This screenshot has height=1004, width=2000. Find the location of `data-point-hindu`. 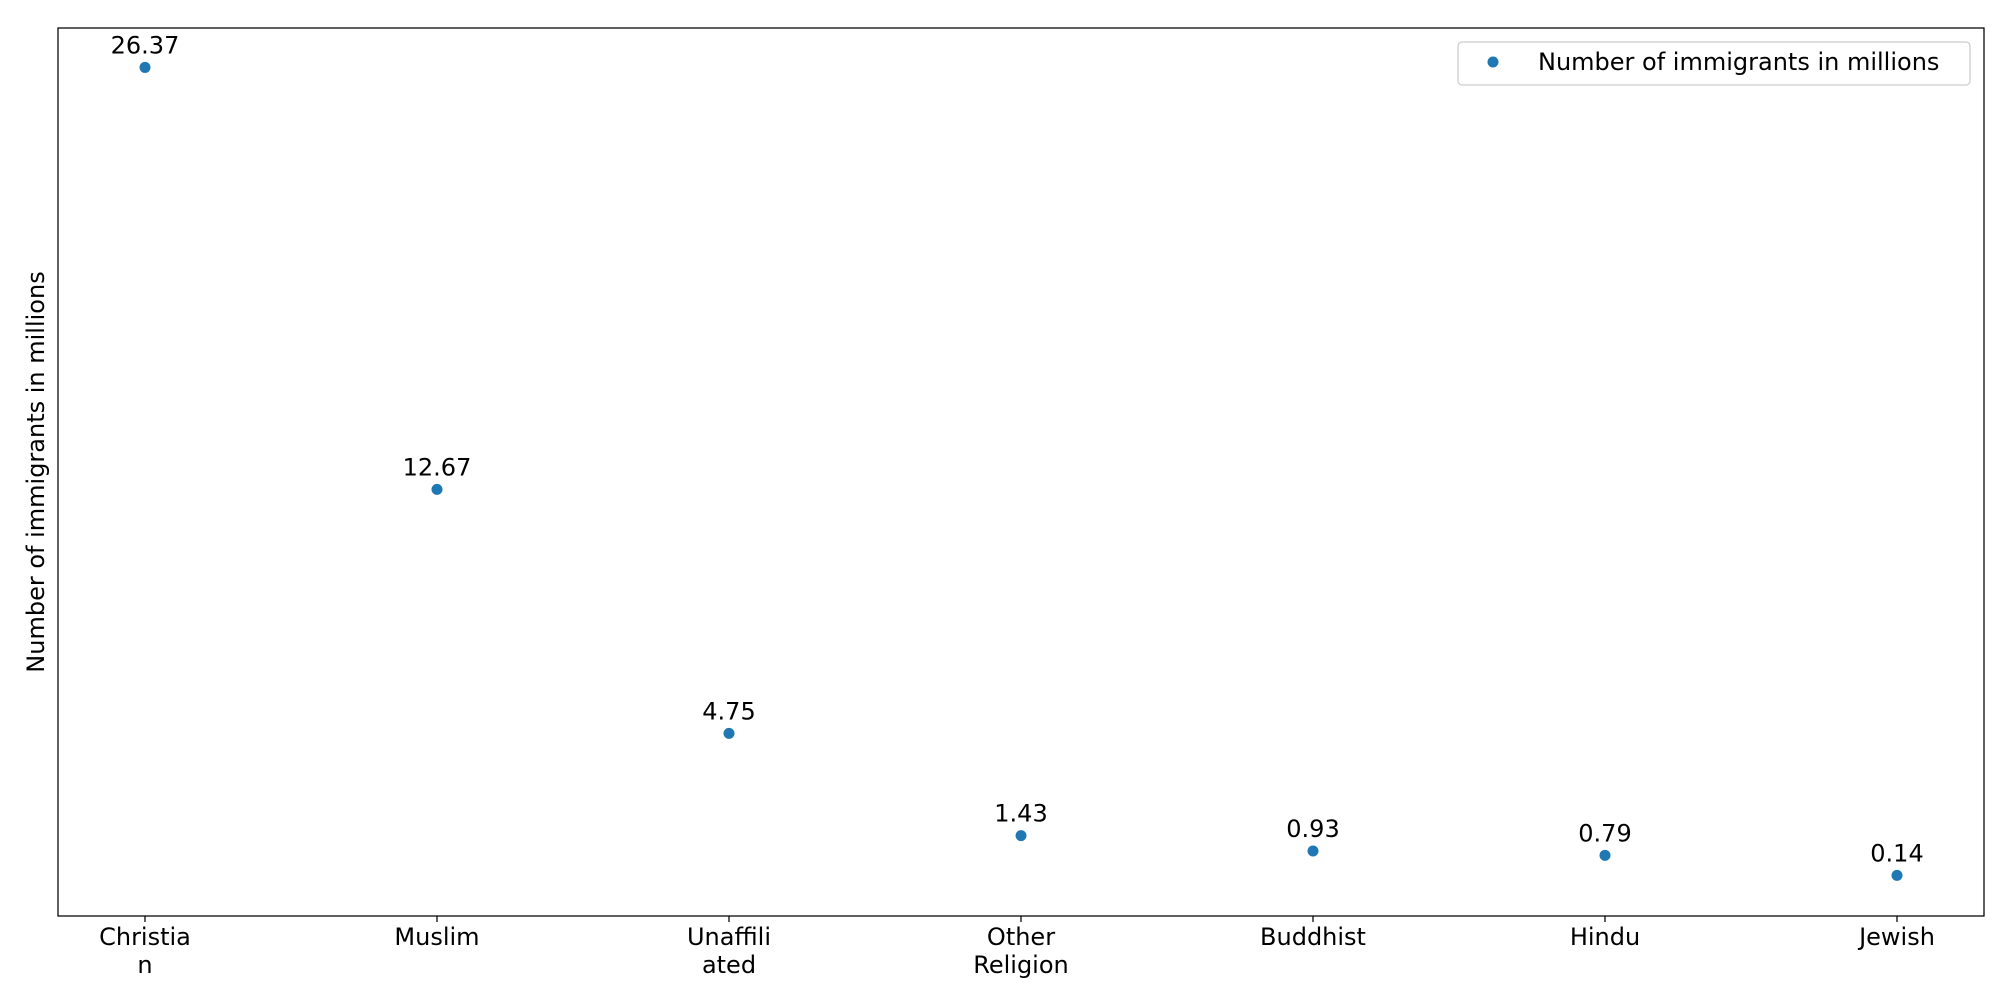

data-point-hindu is located at coordinates (1605, 855).